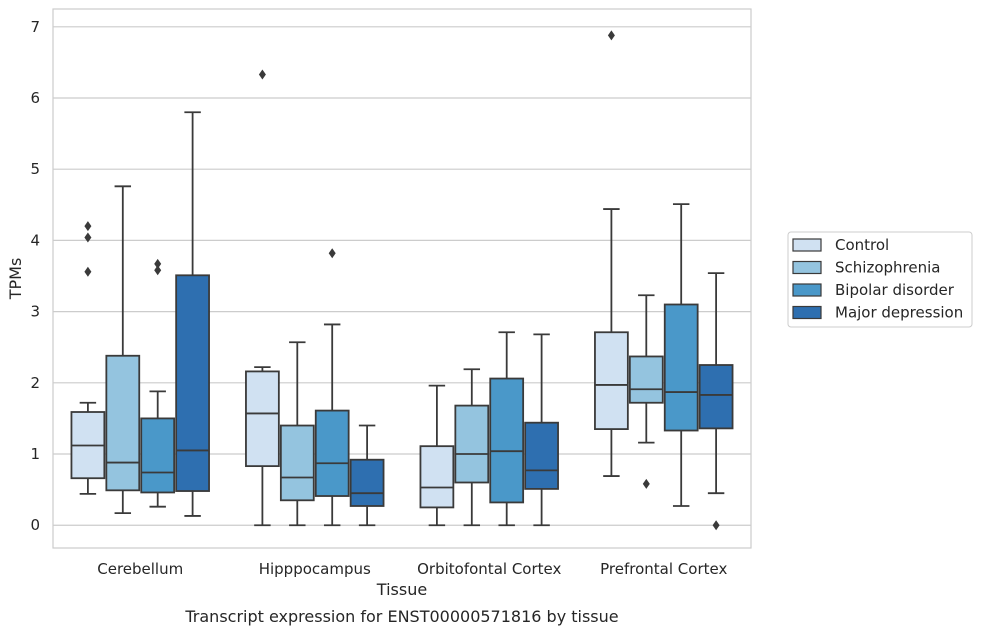 This screenshot has width=983, height=634. What do you see at coordinates (15, 279) in the screenshot?
I see `y-axis-label: TPMs` at bounding box center [15, 279].